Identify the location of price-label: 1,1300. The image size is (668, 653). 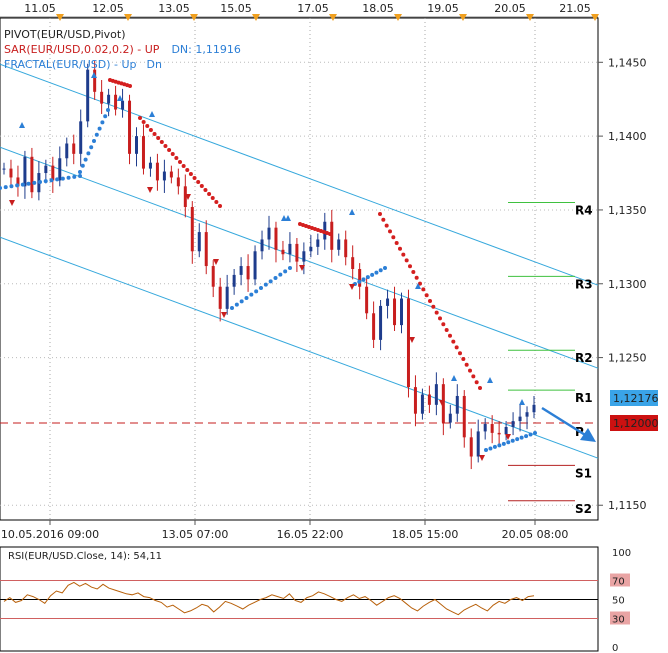
(627, 284).